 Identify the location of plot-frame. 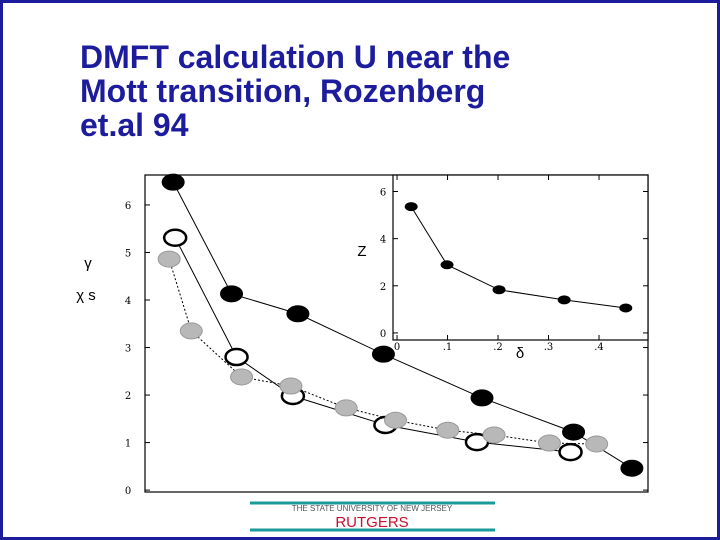
(520, 257).